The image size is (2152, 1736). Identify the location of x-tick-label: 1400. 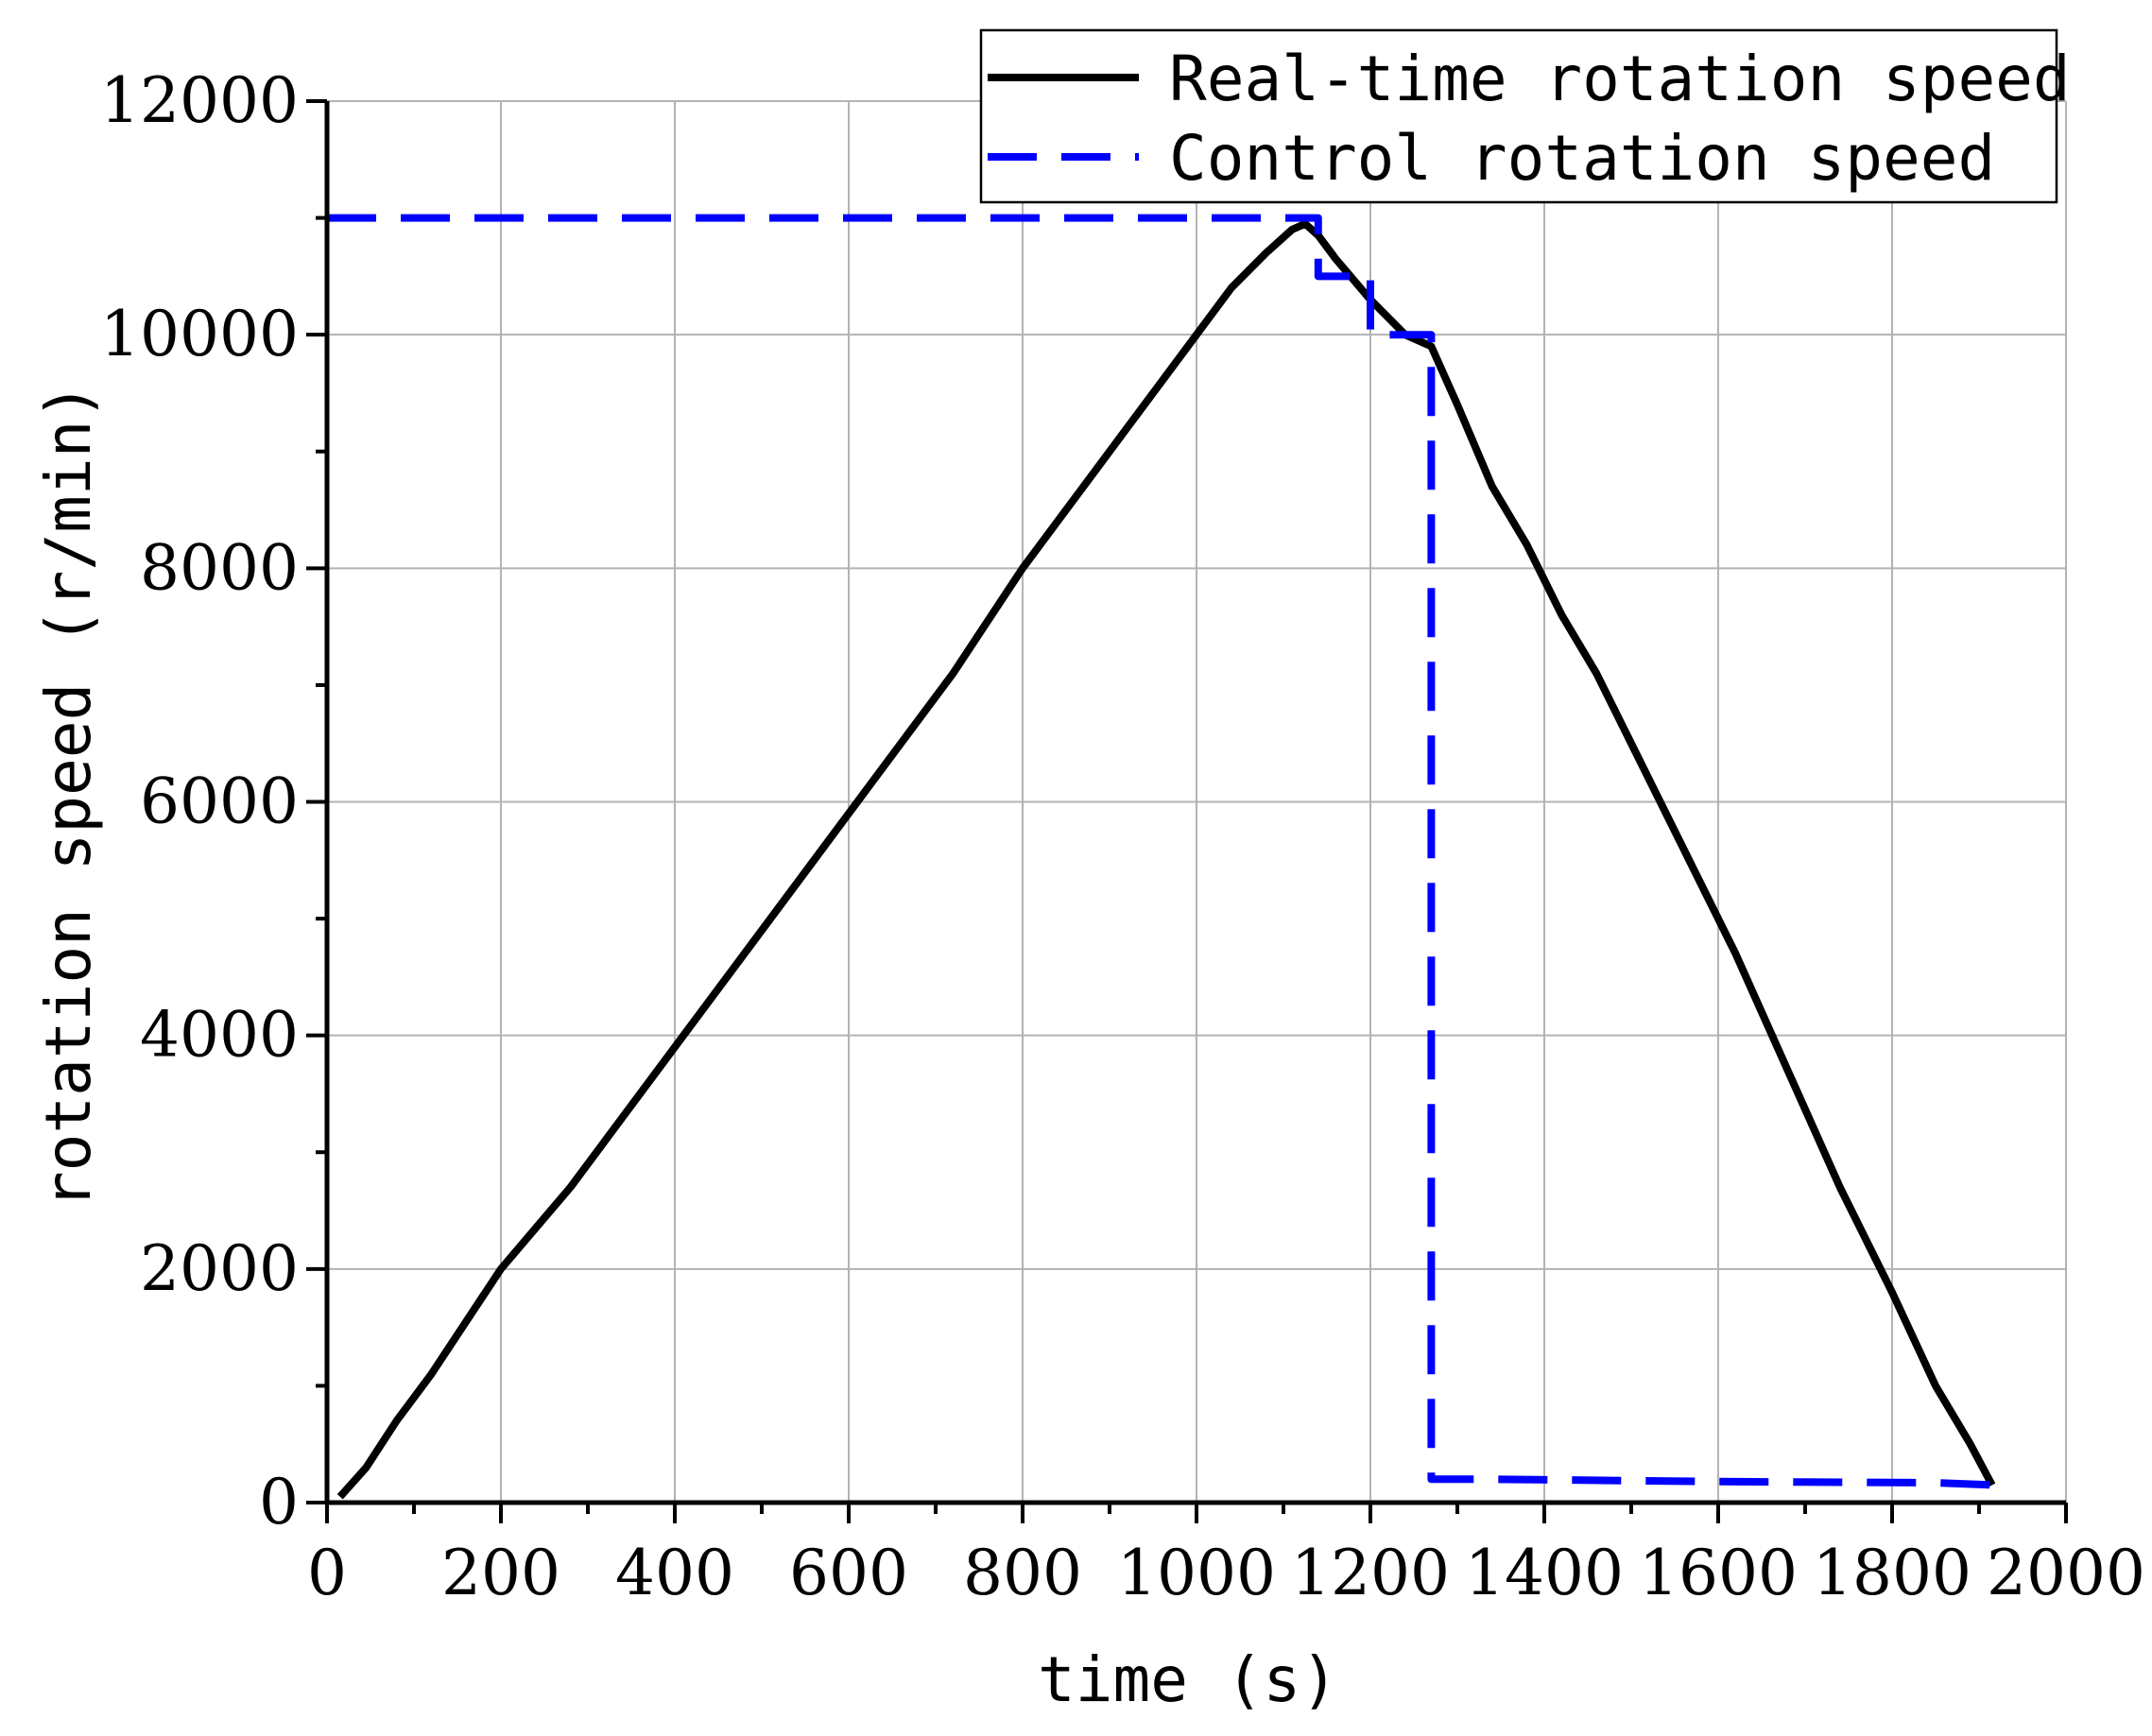
(1544, 1573).